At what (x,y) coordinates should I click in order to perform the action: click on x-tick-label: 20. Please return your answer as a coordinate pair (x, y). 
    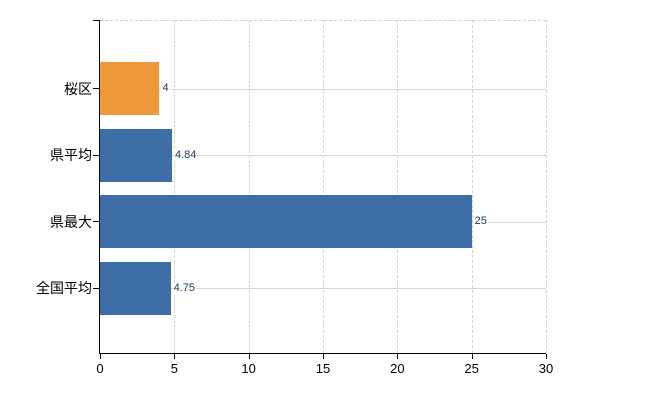
    Looking at the image, I should click on (397, 368).